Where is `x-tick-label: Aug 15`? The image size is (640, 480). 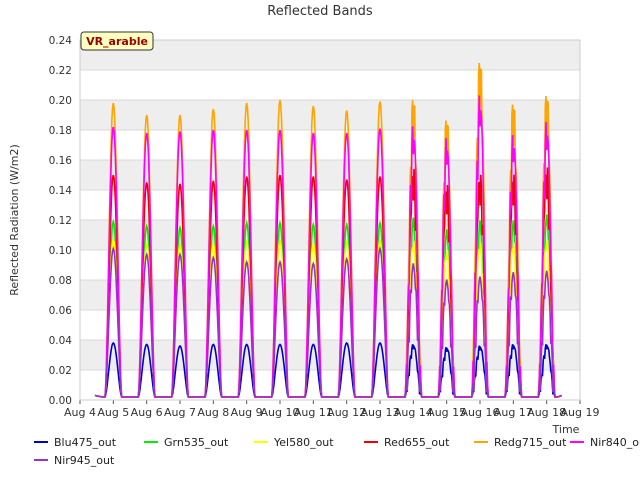
x-tick-label: Aug 15 is located at coordinates (446, 412).